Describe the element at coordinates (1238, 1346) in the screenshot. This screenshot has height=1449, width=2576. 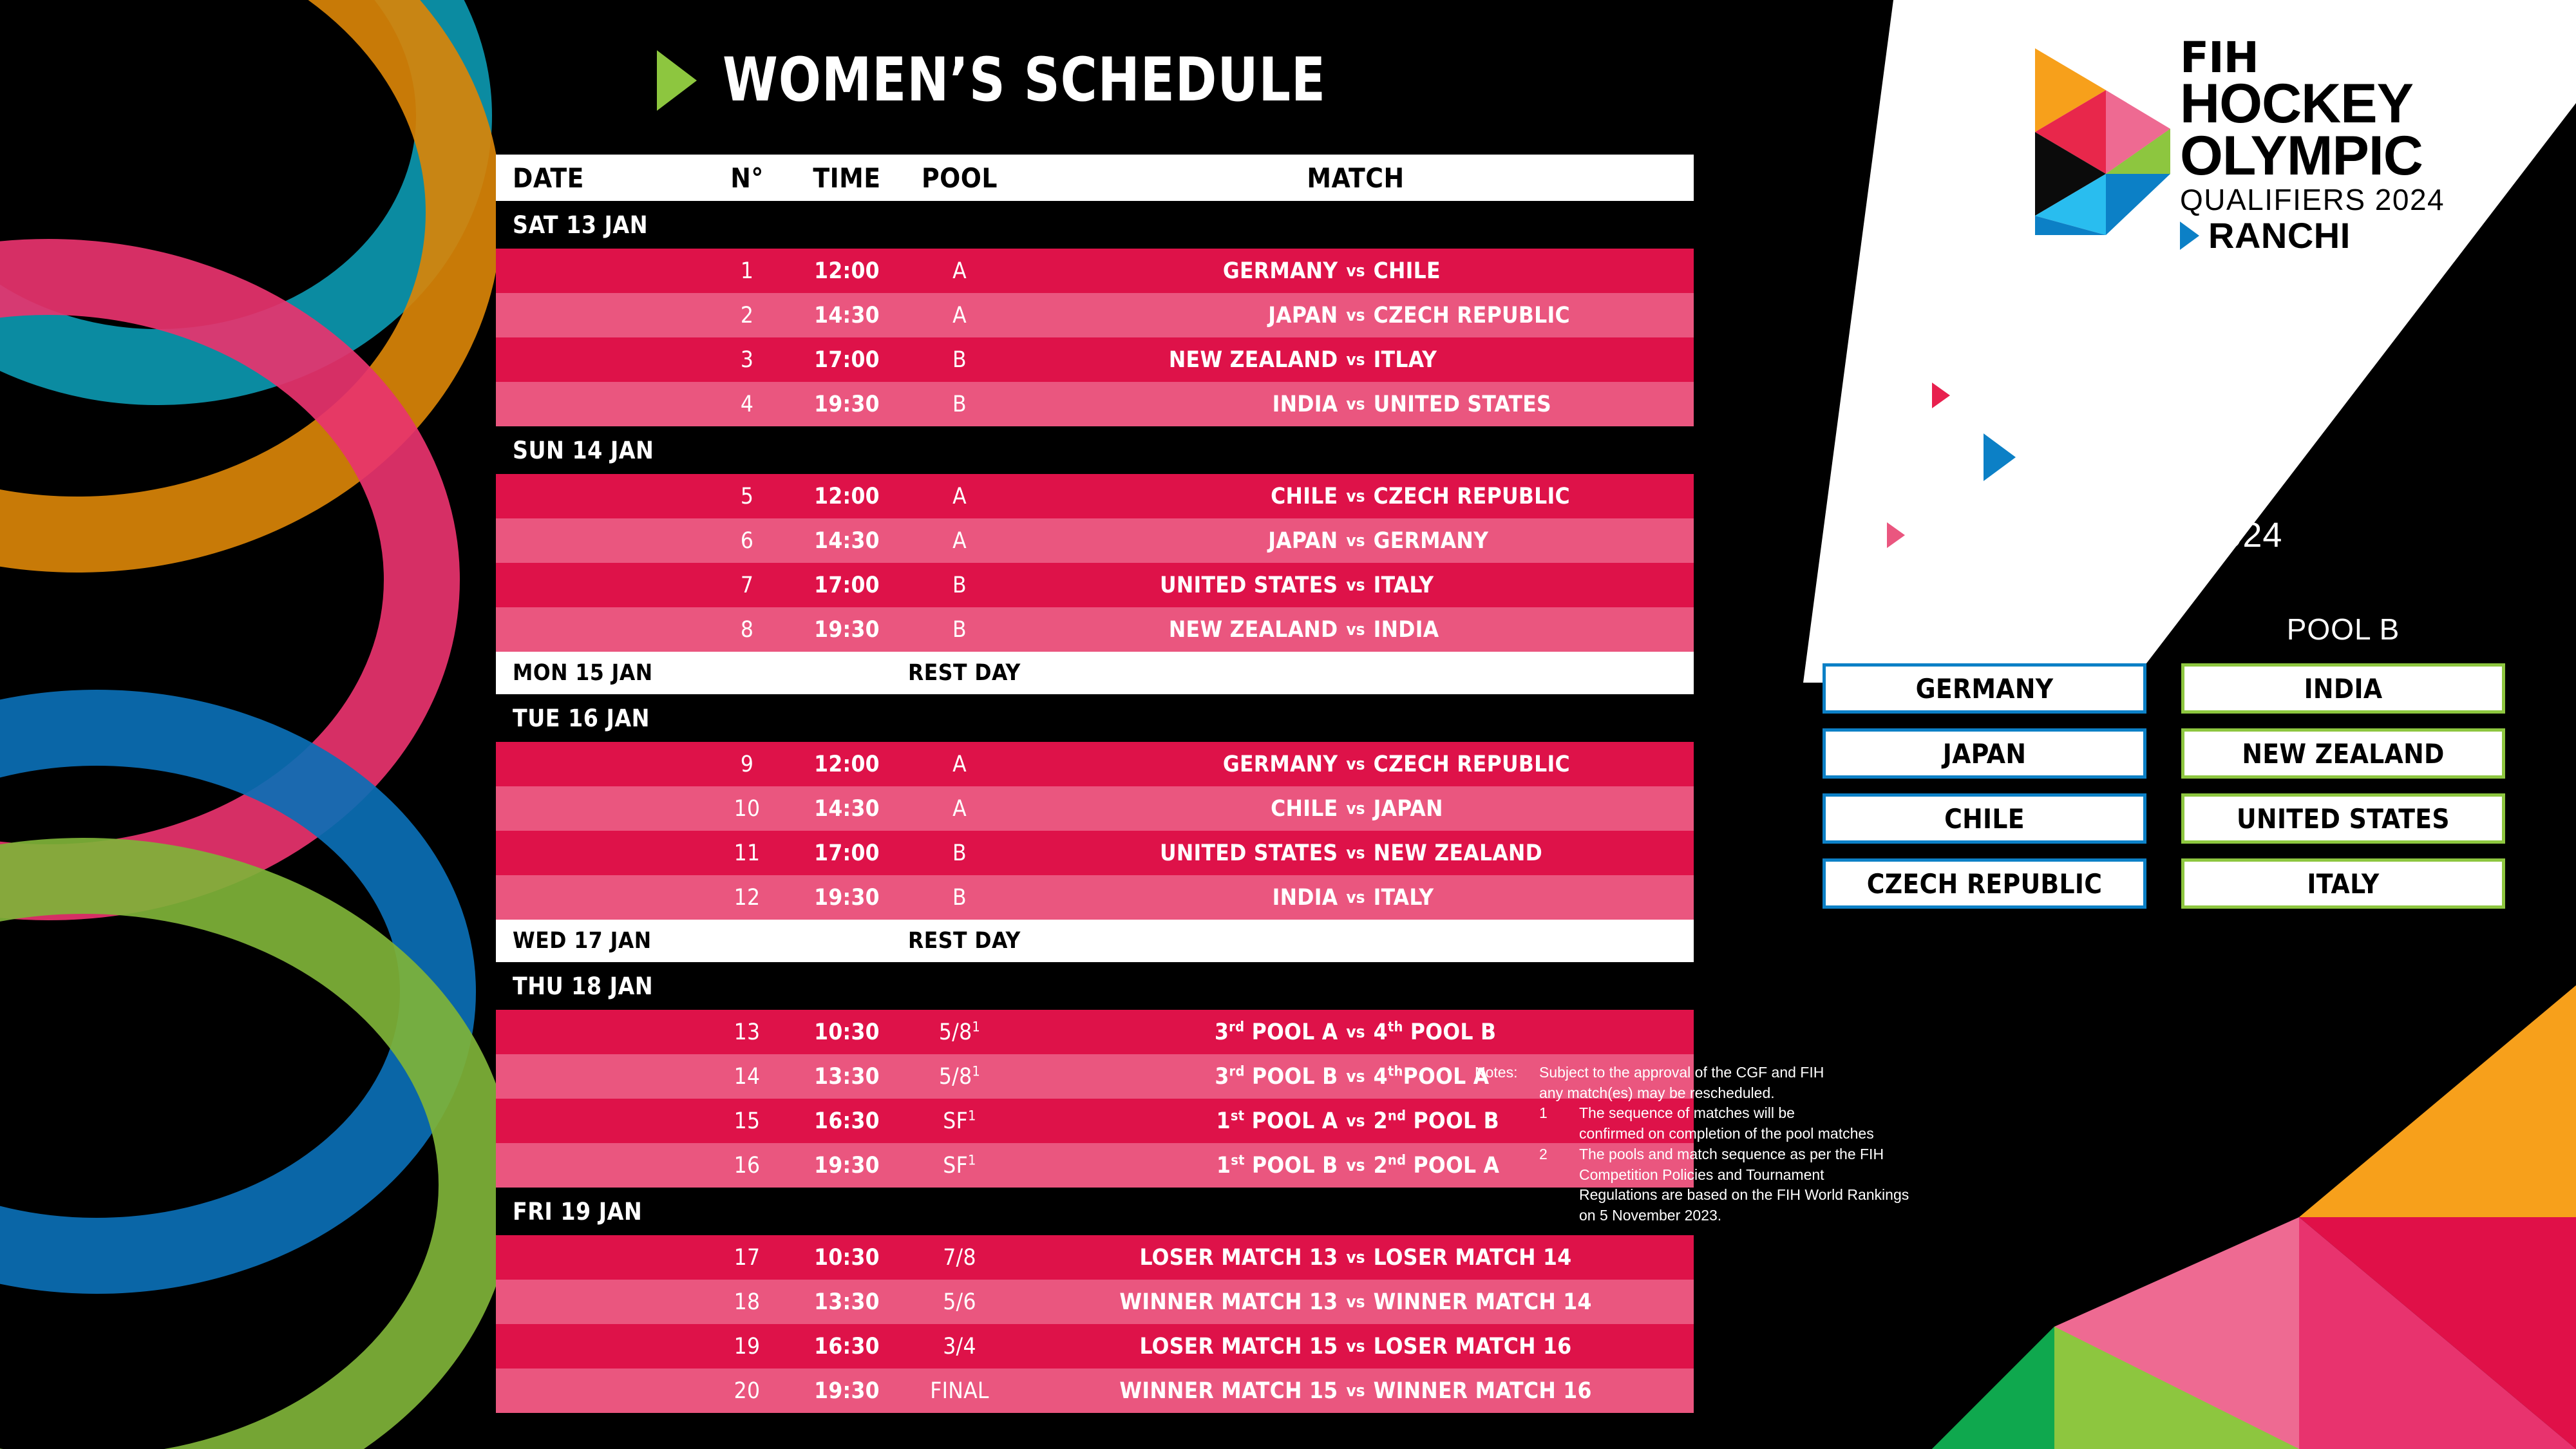
I see `match-team-home: LOSER MATCH 15` at that location.